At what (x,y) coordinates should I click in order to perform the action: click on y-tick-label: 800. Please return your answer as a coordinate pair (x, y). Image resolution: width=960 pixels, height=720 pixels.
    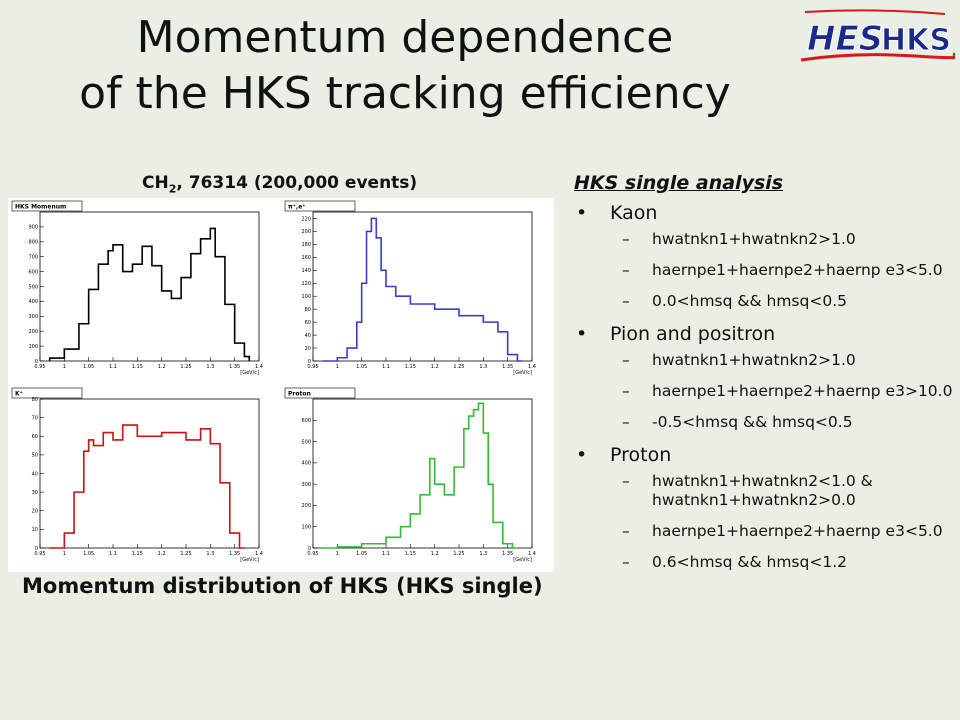
    Looking at the image, I should click on (33, 243).